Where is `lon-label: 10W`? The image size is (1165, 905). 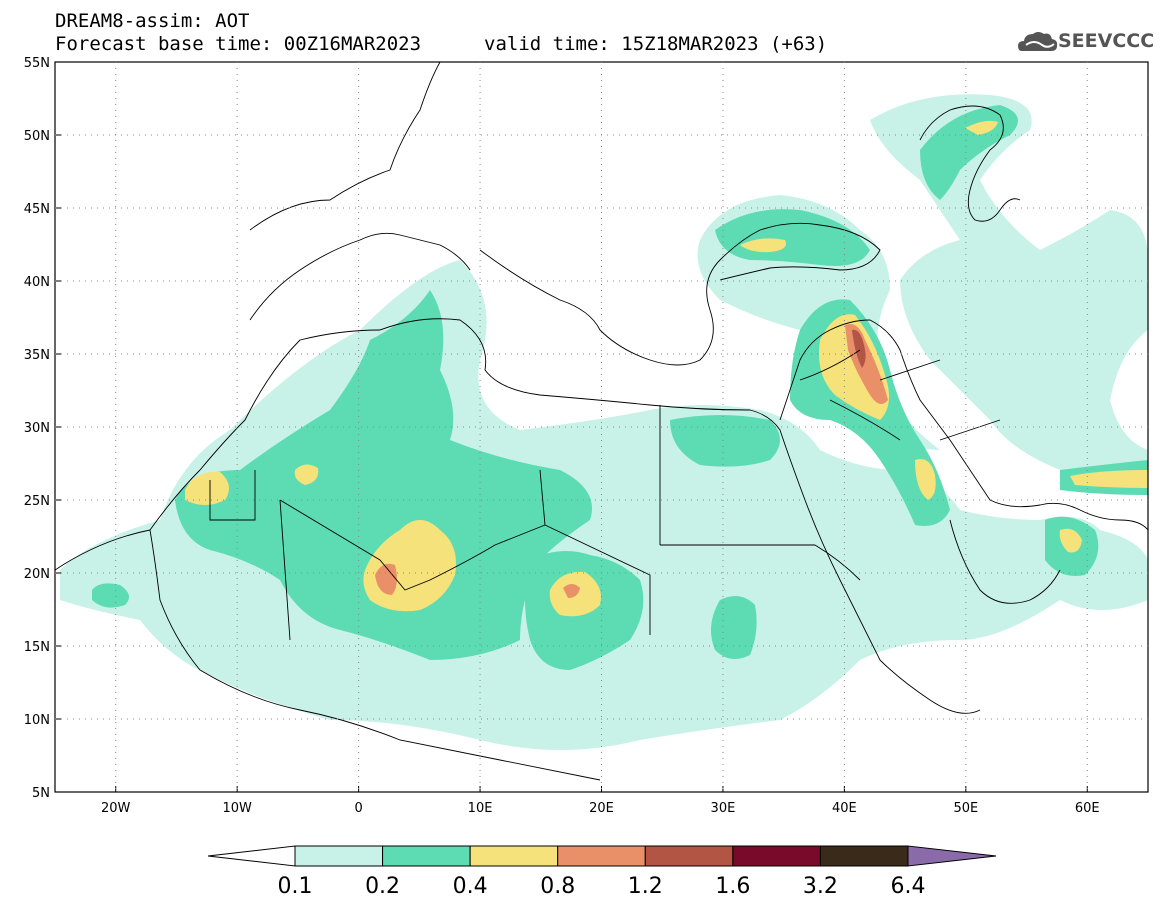 lon-label: 10W is located at coordinates (237, 808).